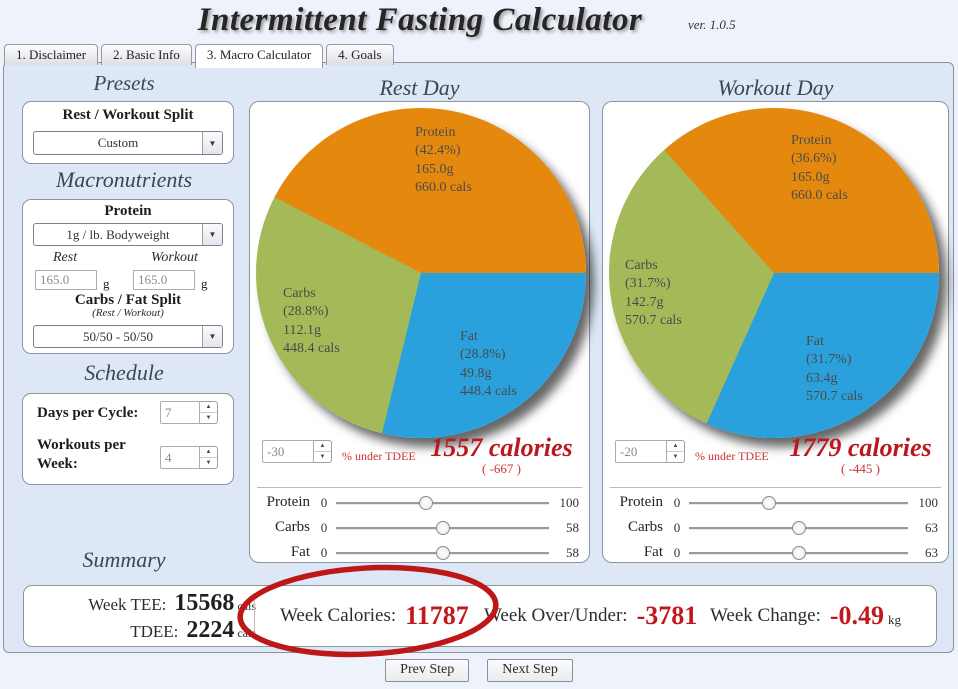  What do you see at coordinates (311, 321) in the screenshot?
I see `rest-carbs-slice-label: Carbs (28.8%) 112.1g 448.4 cals` at bounding box center [311, 321].